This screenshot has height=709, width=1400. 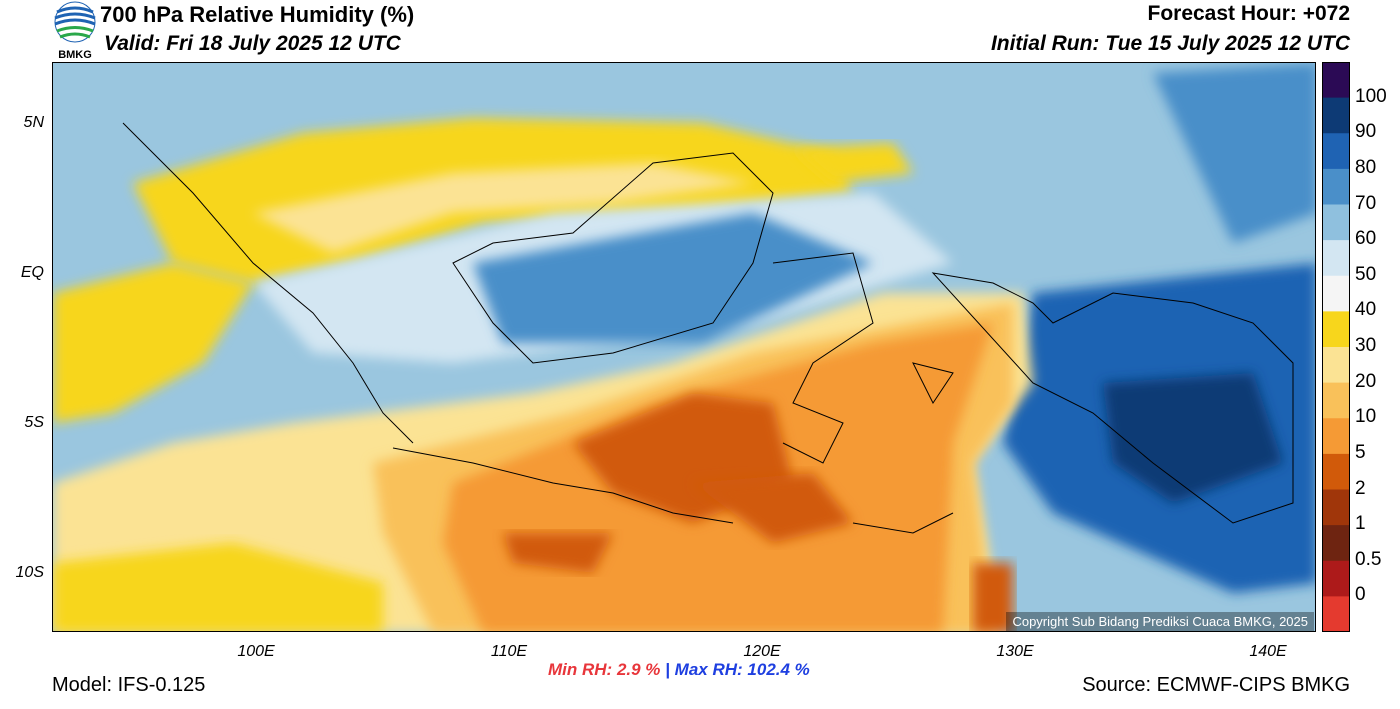 I want to click on colorbar-label: 30, so click(x=1366, y=345).